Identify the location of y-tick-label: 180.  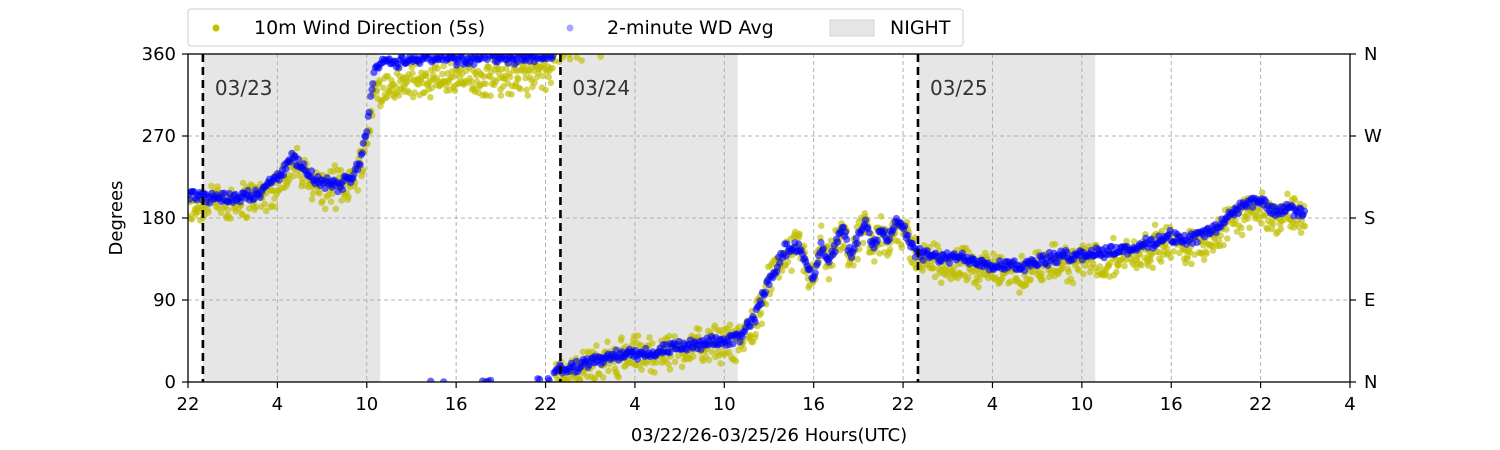
(159, 218).